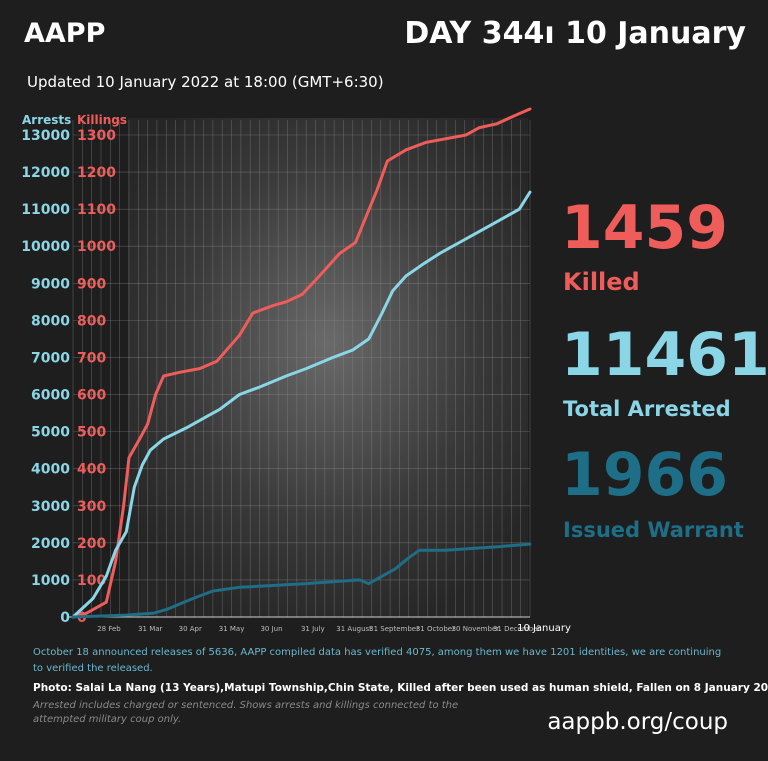  I want to click on arrested-count: 11461, so click(664, 355).